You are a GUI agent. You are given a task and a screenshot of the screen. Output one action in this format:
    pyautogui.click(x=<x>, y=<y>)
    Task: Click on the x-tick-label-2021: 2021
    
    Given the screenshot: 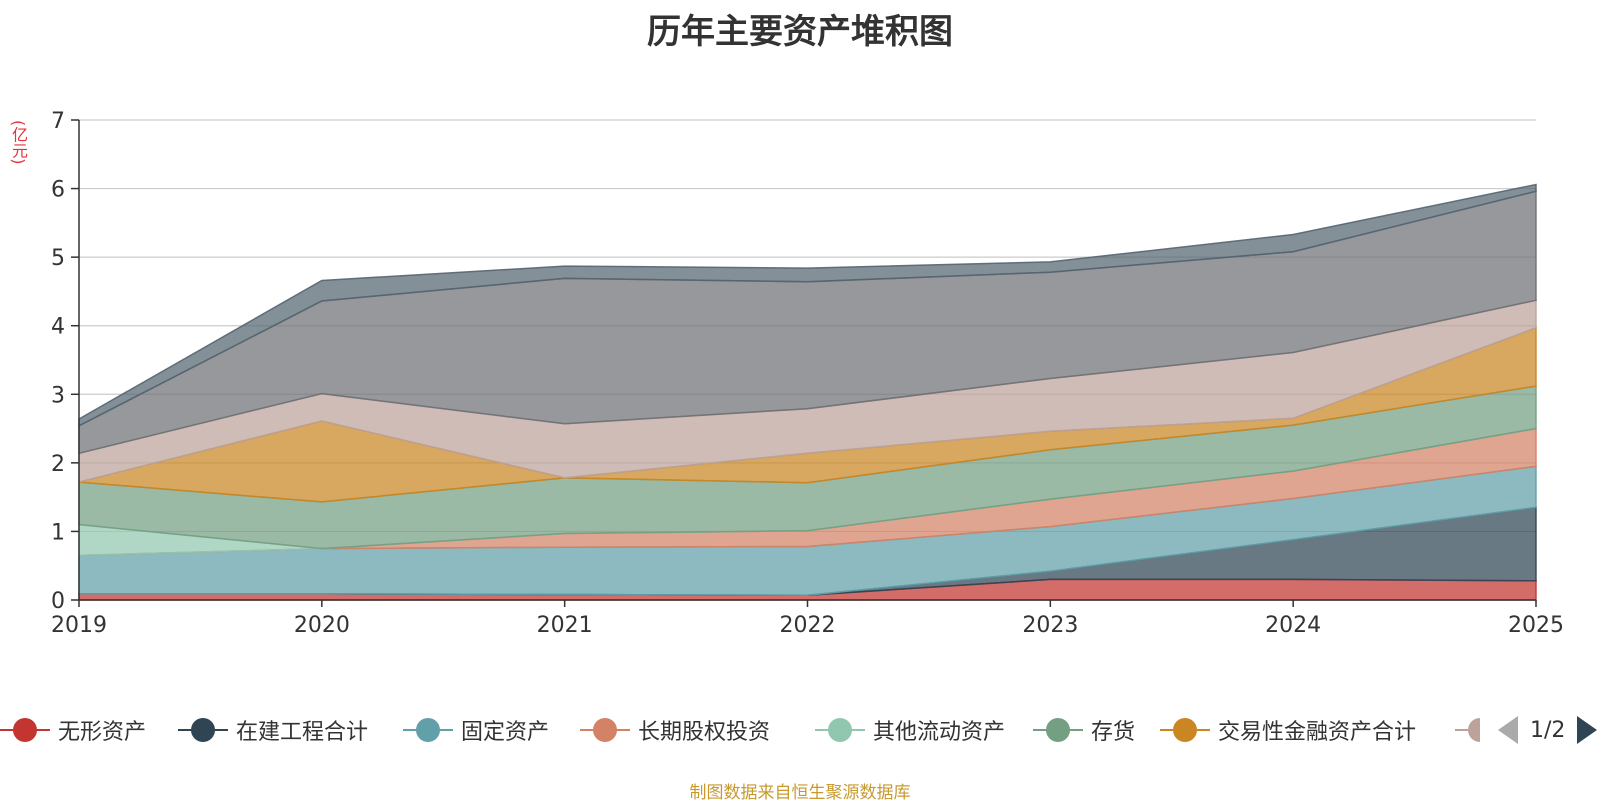 What is the action you would take?
    pyautogui.click(x=565, y=625)
    